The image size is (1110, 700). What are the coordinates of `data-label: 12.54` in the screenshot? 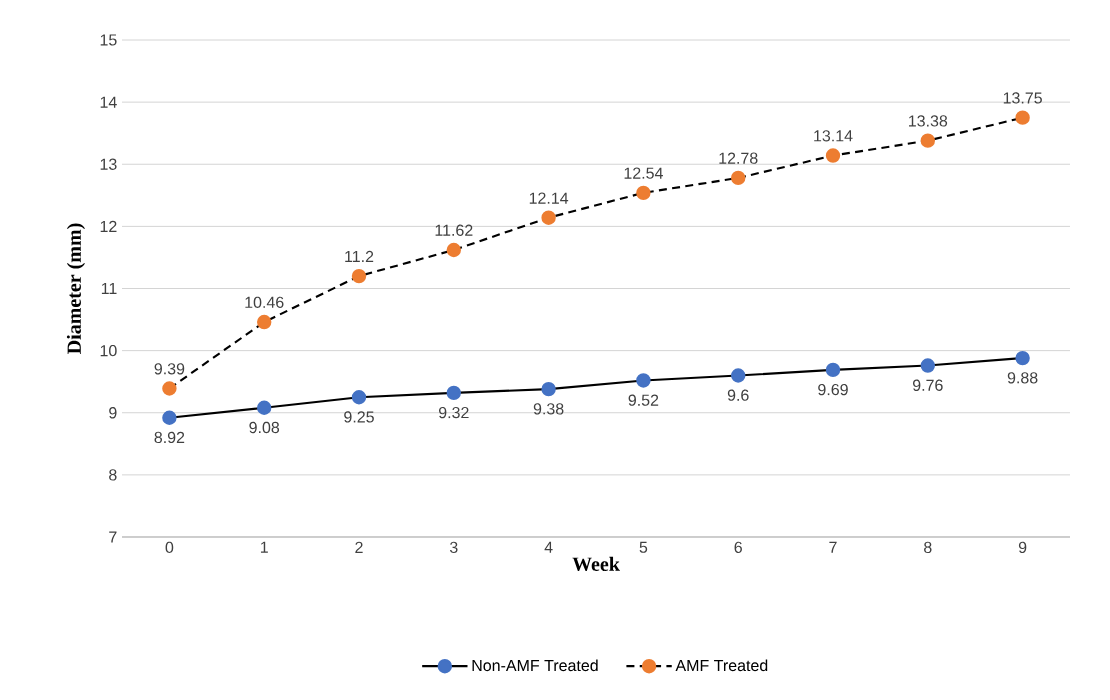 It's located at (643, 173).